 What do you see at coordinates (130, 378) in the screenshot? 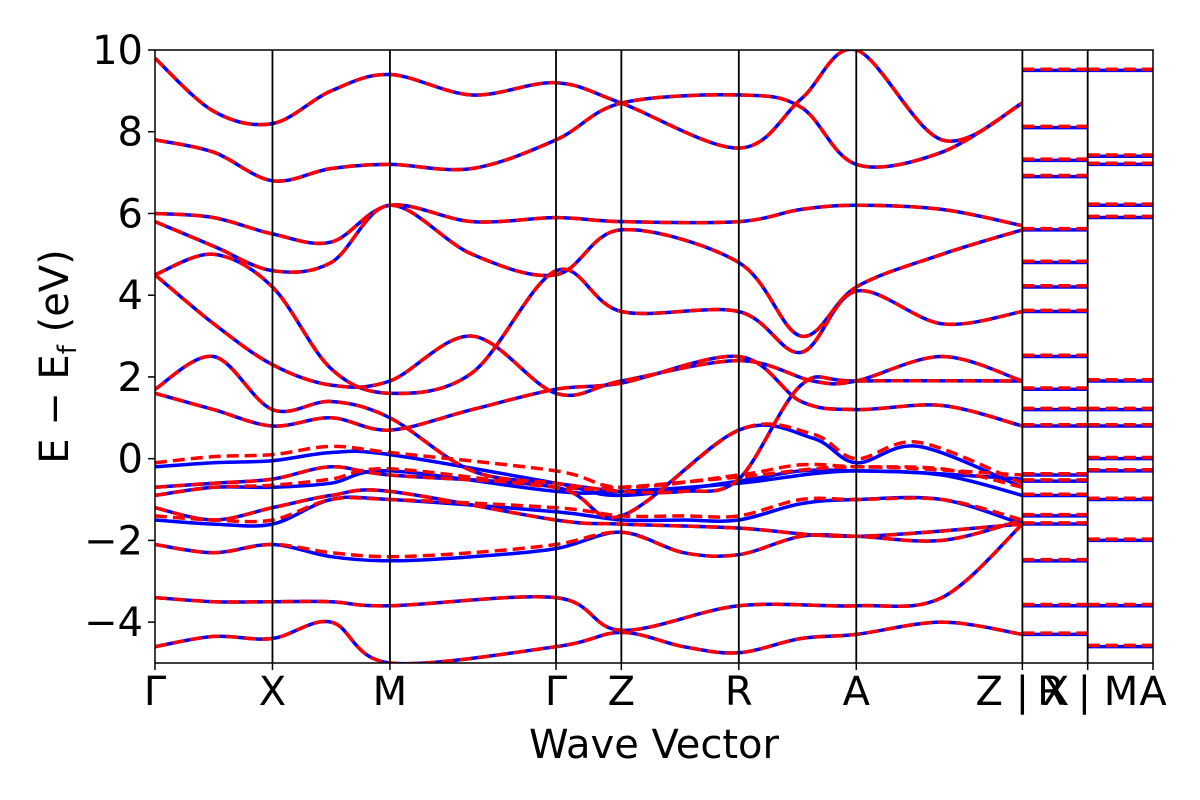
I see `y-tick-label: 2` at bounding box center [130, 378].